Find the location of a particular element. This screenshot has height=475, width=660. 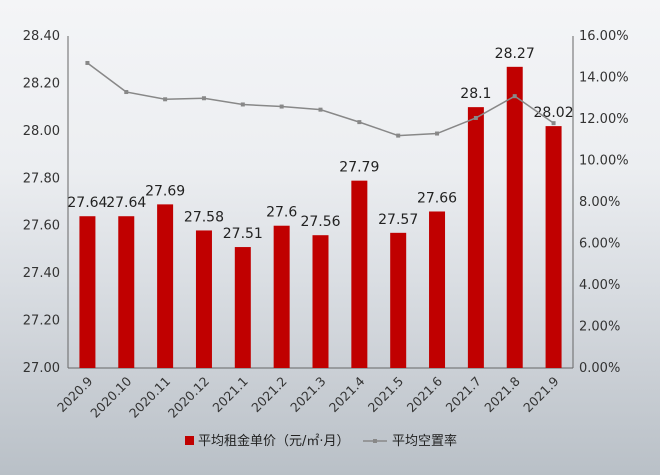

bar-2021.7 is located at coordinates (475, 238).